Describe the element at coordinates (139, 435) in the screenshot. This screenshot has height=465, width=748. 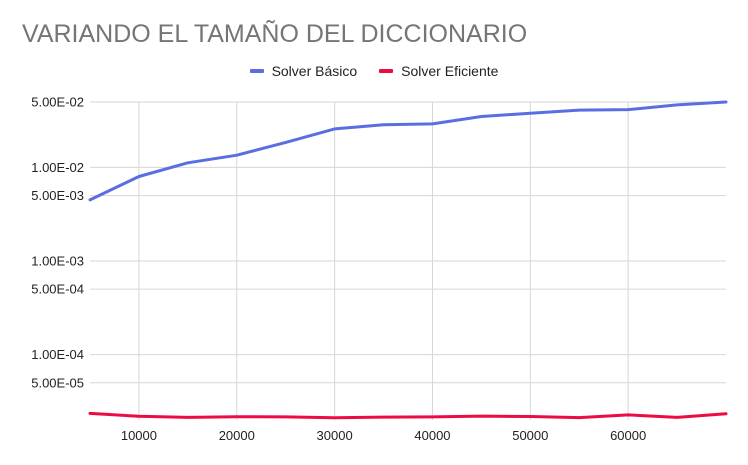
I see `x-tick-label: 10000` at that location.